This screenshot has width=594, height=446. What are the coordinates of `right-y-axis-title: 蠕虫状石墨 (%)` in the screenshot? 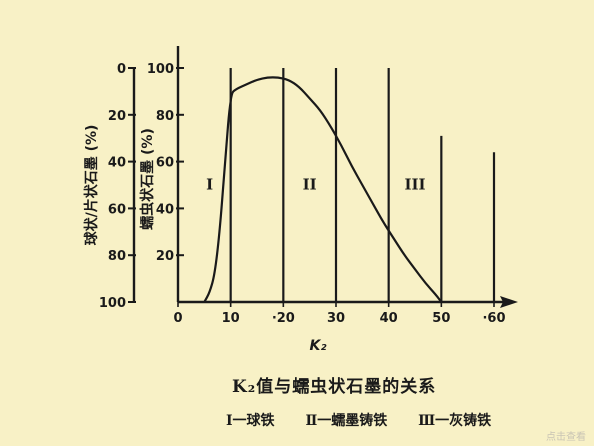 It's located at (147, 179).